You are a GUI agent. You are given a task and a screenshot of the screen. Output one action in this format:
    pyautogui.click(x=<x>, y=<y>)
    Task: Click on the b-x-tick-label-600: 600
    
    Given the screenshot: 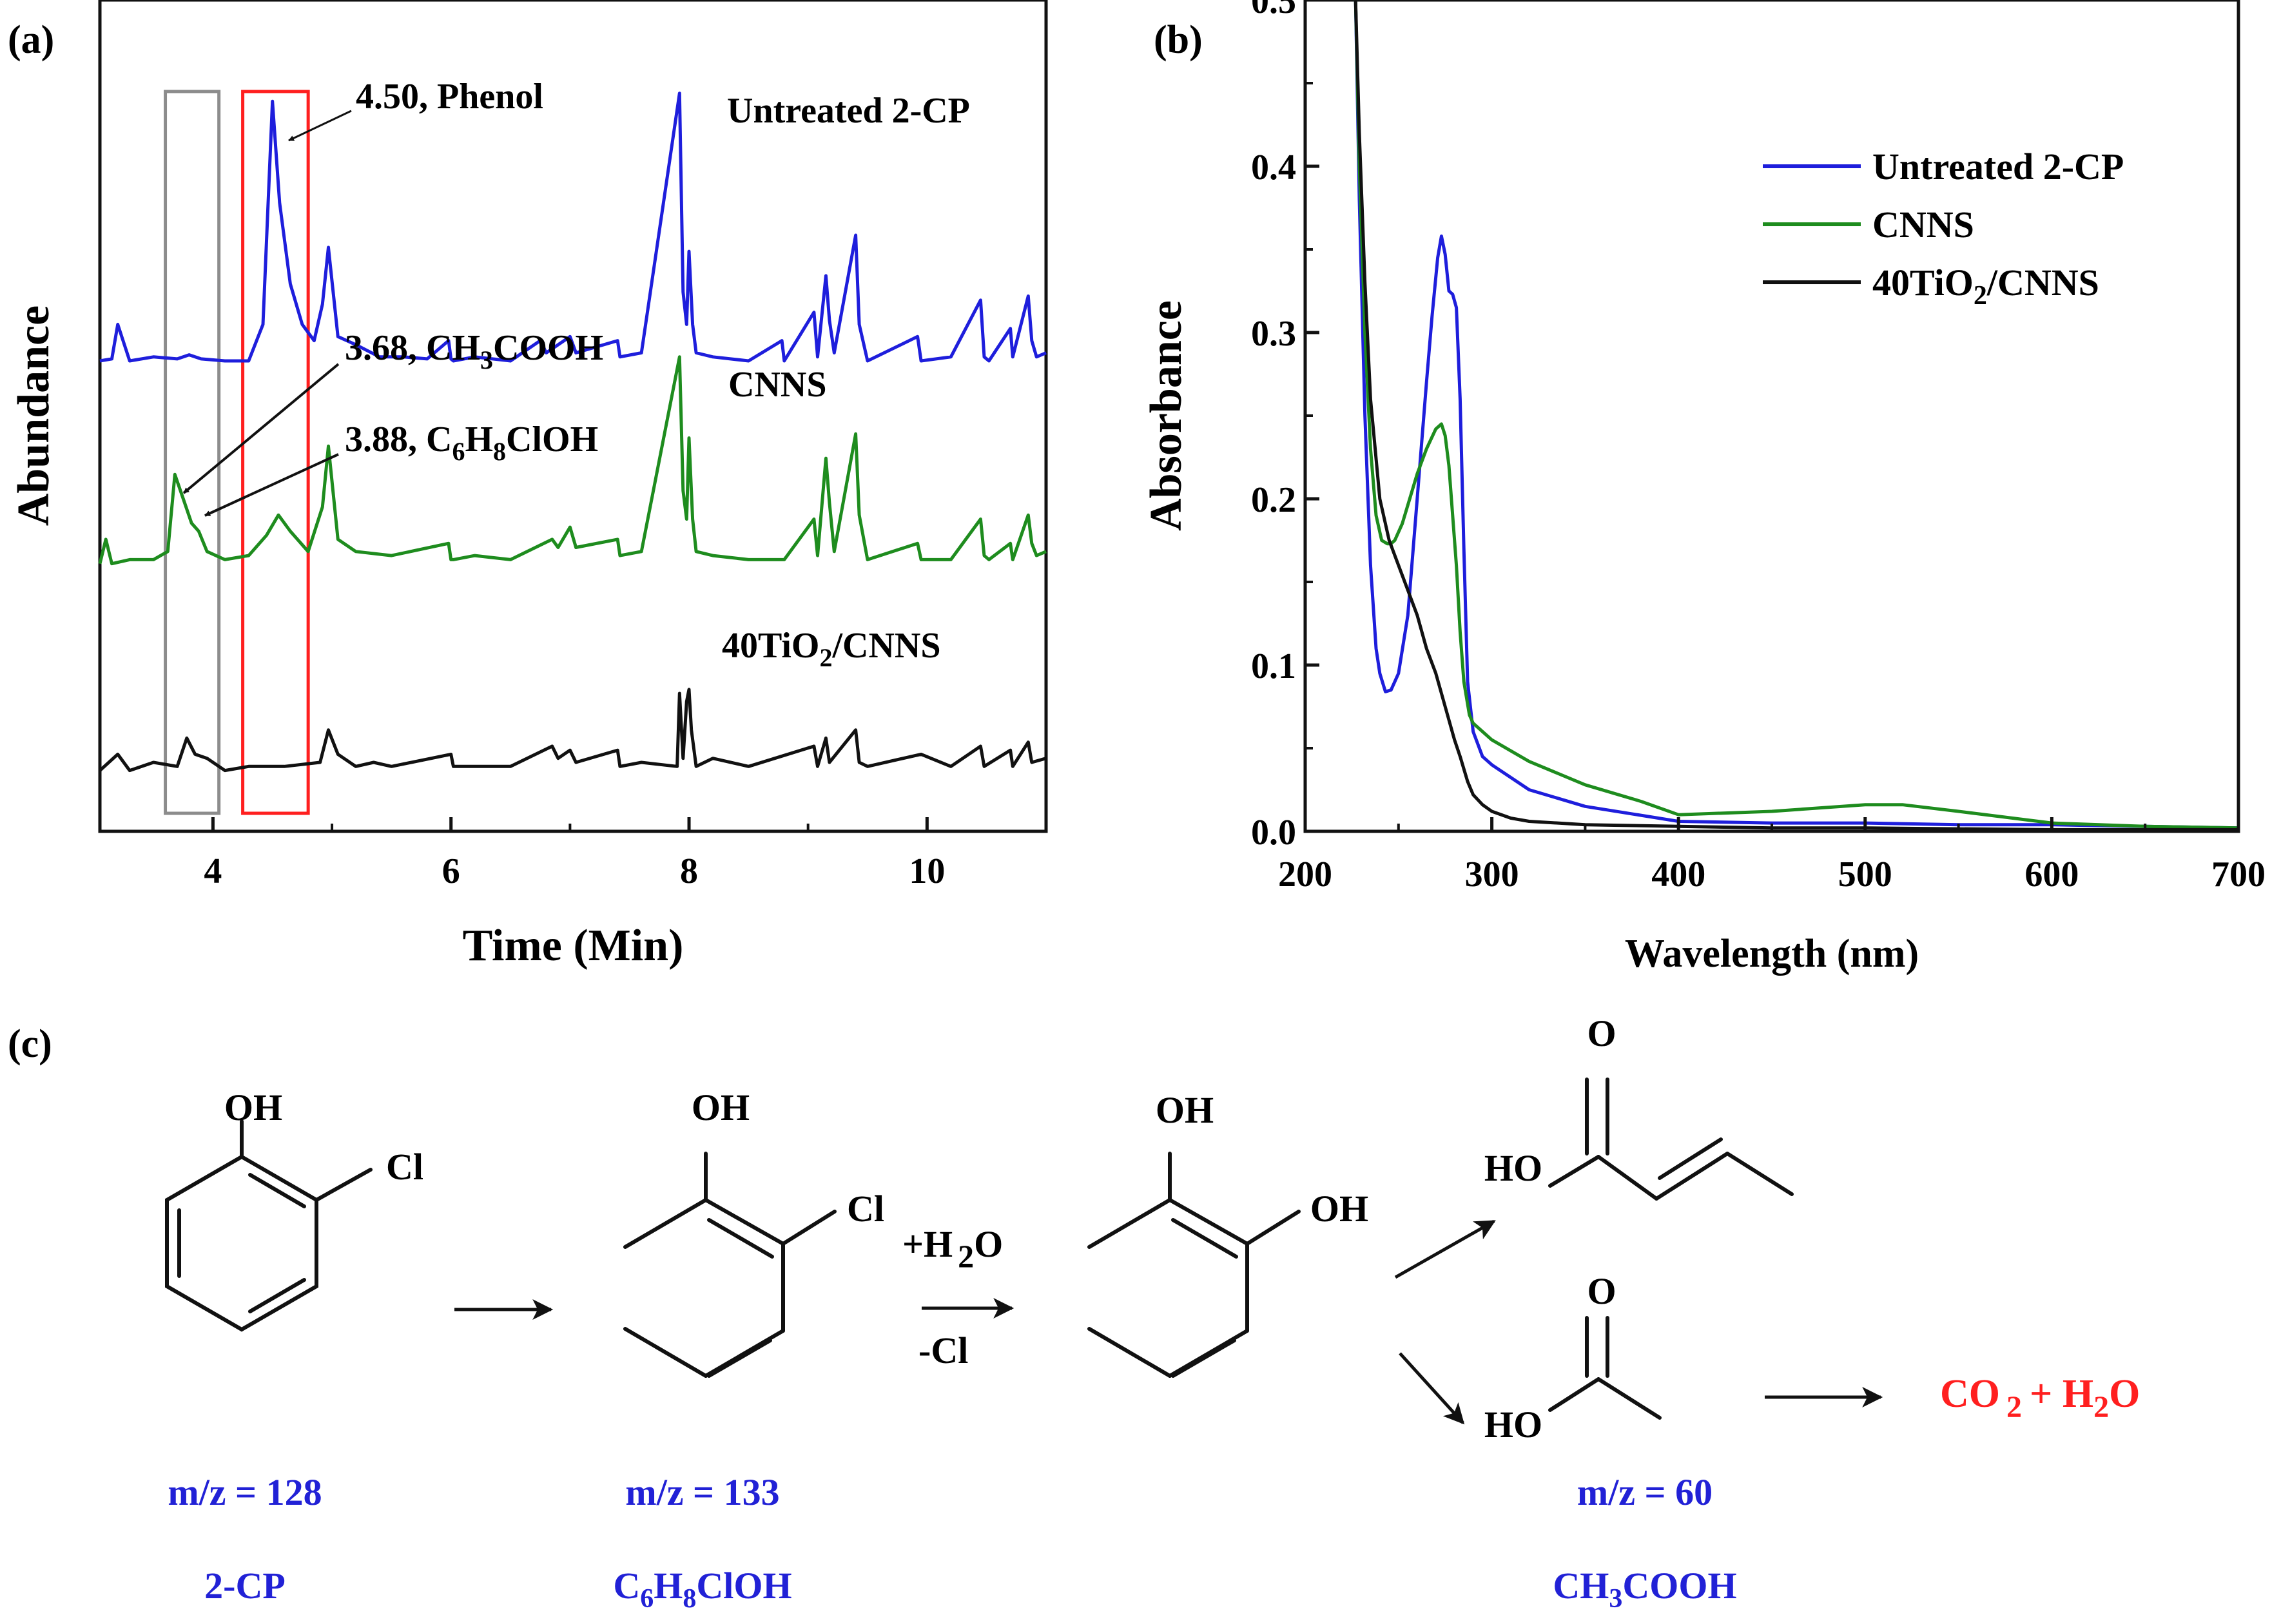 What is the action you would take?
    pyautogui.click(x=2051, y=874)
    